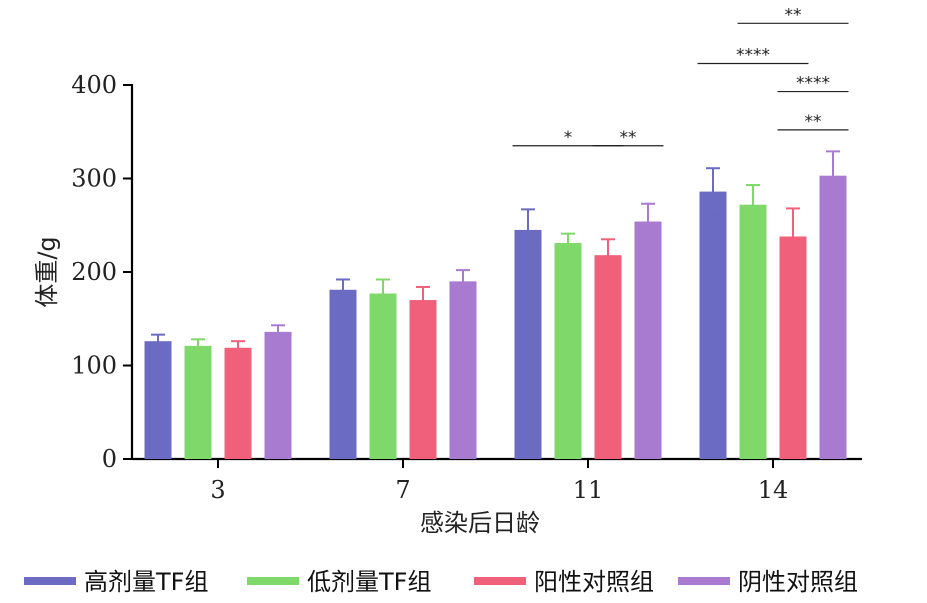 The height and width of the screenshot is (603, 927). Describe the element at coordinates (568, 138) in the screenshot. I see `significance-label: *` at that location.